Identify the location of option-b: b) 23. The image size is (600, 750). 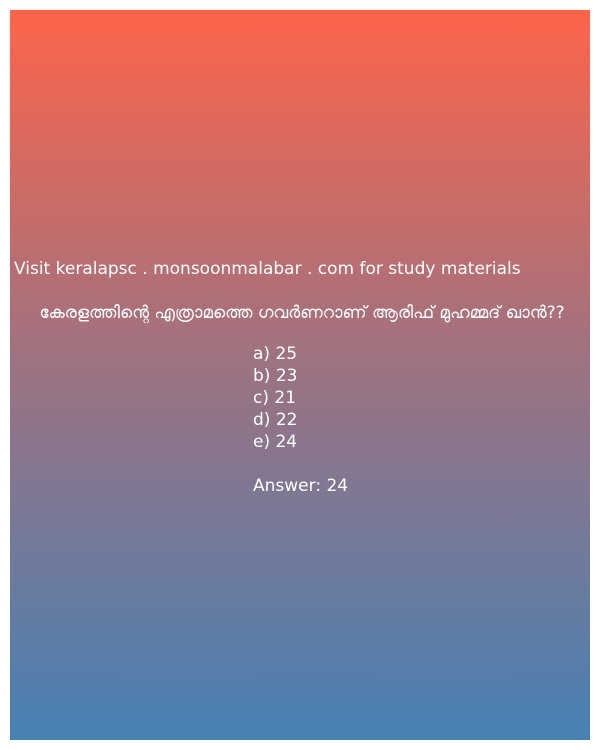
(275, 376).